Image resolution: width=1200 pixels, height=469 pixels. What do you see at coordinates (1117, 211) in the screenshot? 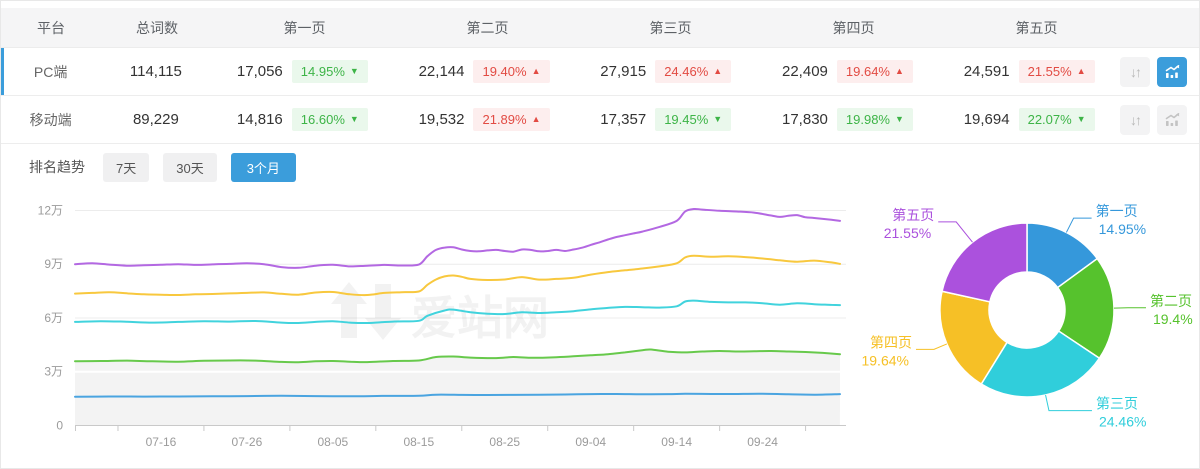
I see `svg-text: 第一页` at bounding box center [1117, 211].